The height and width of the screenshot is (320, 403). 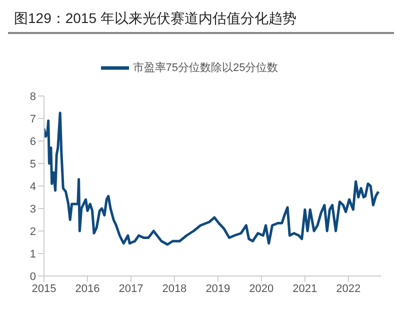 I want to click on y-tick-label: 2, so click(x=33, y=232).